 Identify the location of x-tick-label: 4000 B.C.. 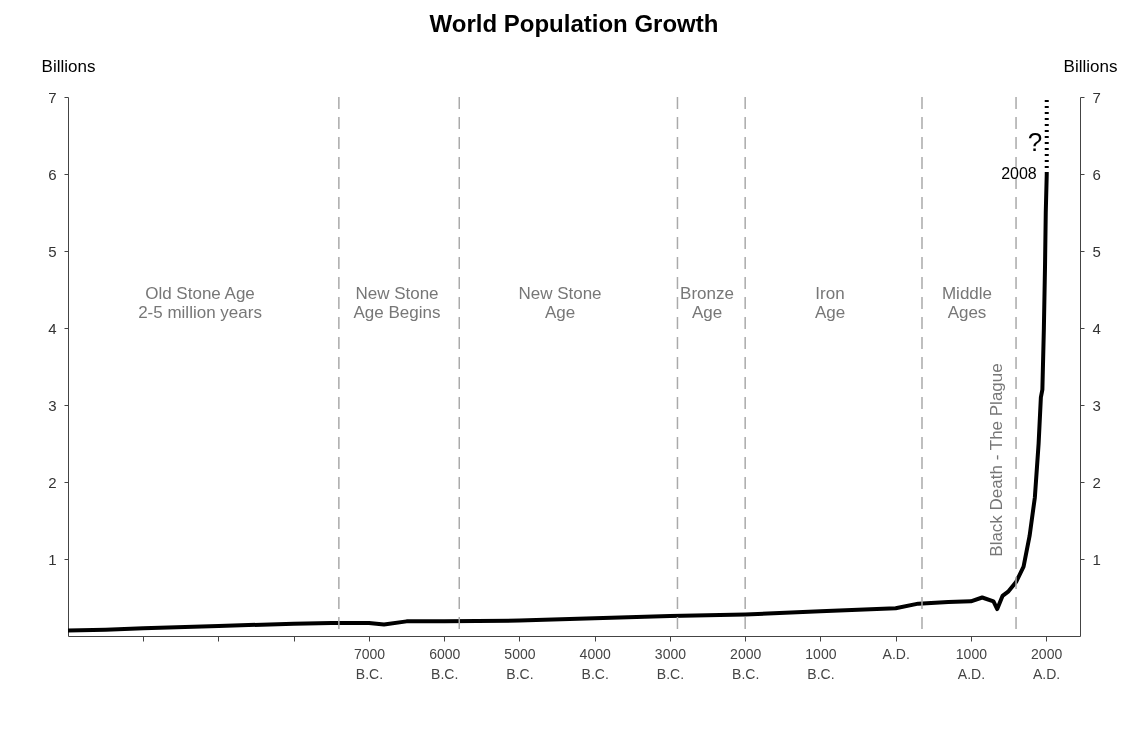
(595, 663).